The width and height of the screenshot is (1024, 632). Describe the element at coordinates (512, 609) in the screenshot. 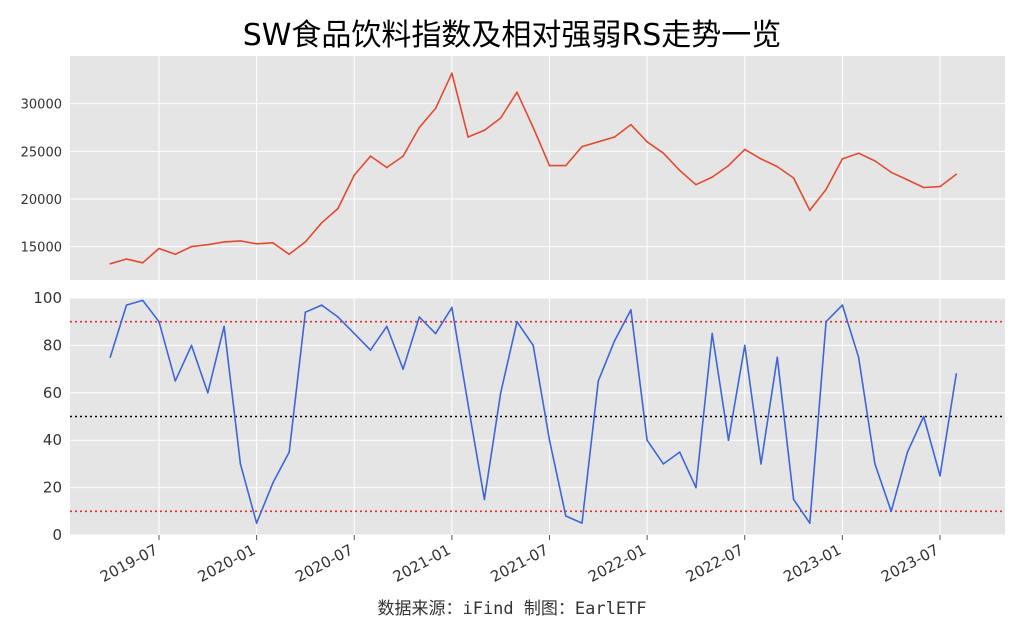

I see `source-note: 数据来源：iFind 制图：EarlETF` at that location.